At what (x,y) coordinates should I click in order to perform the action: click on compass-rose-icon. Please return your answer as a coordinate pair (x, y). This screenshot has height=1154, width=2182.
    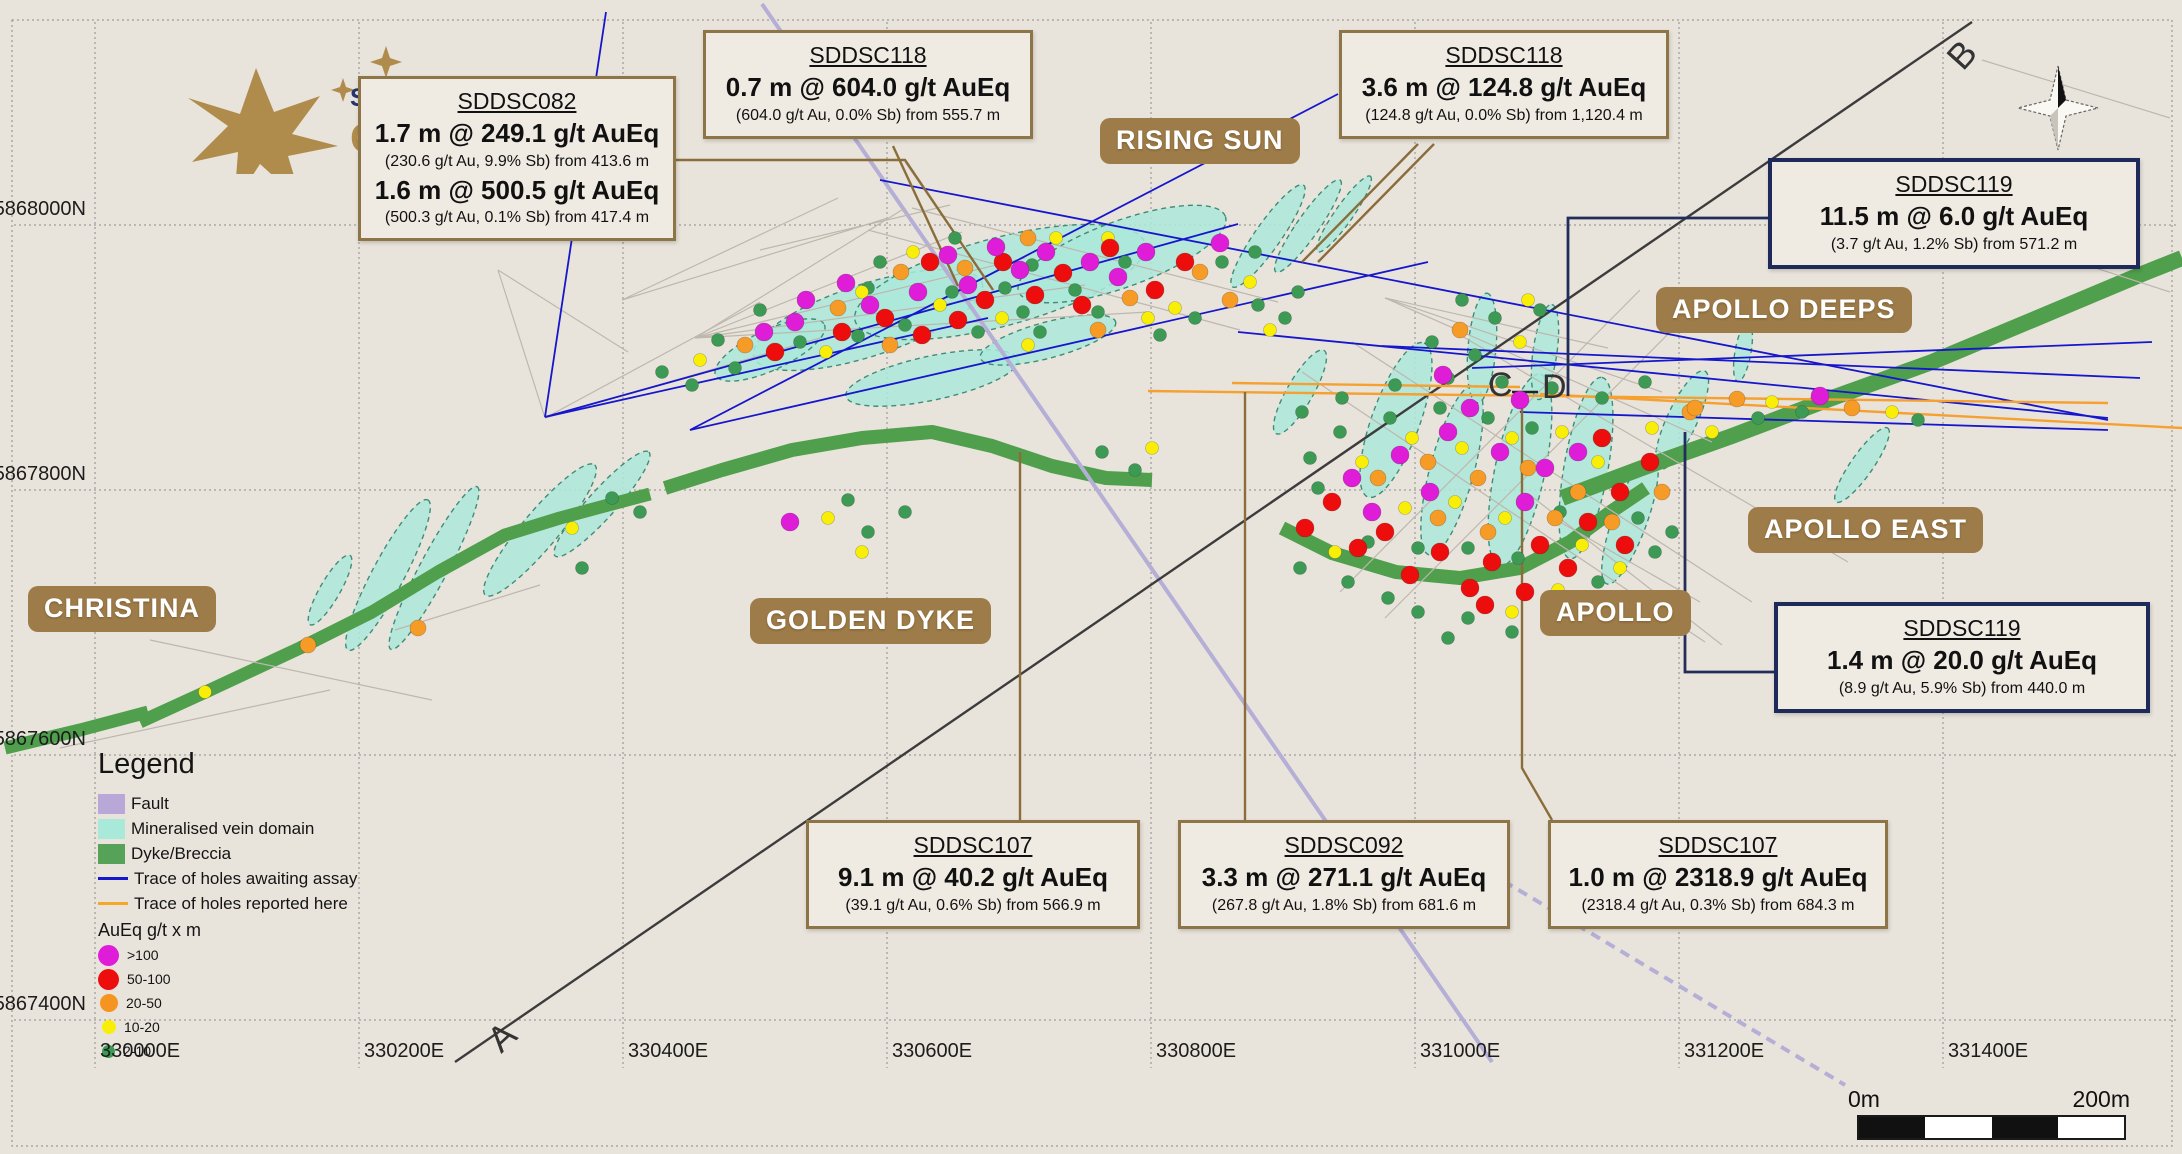
    Looking at the image, I should click on (2058, 108).